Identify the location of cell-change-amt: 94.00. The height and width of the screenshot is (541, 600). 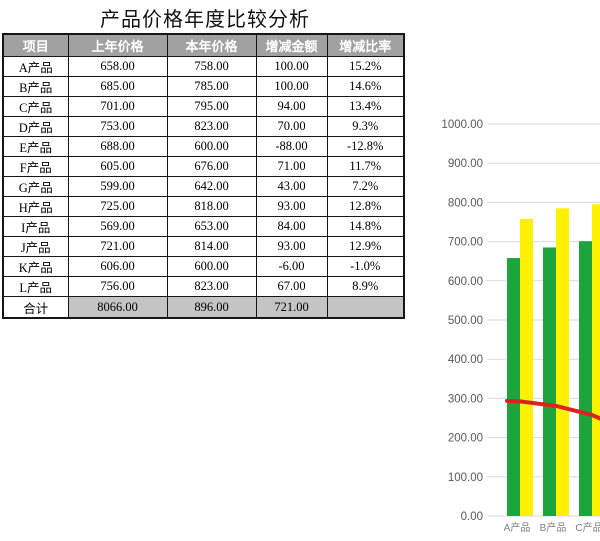
(291, 106).